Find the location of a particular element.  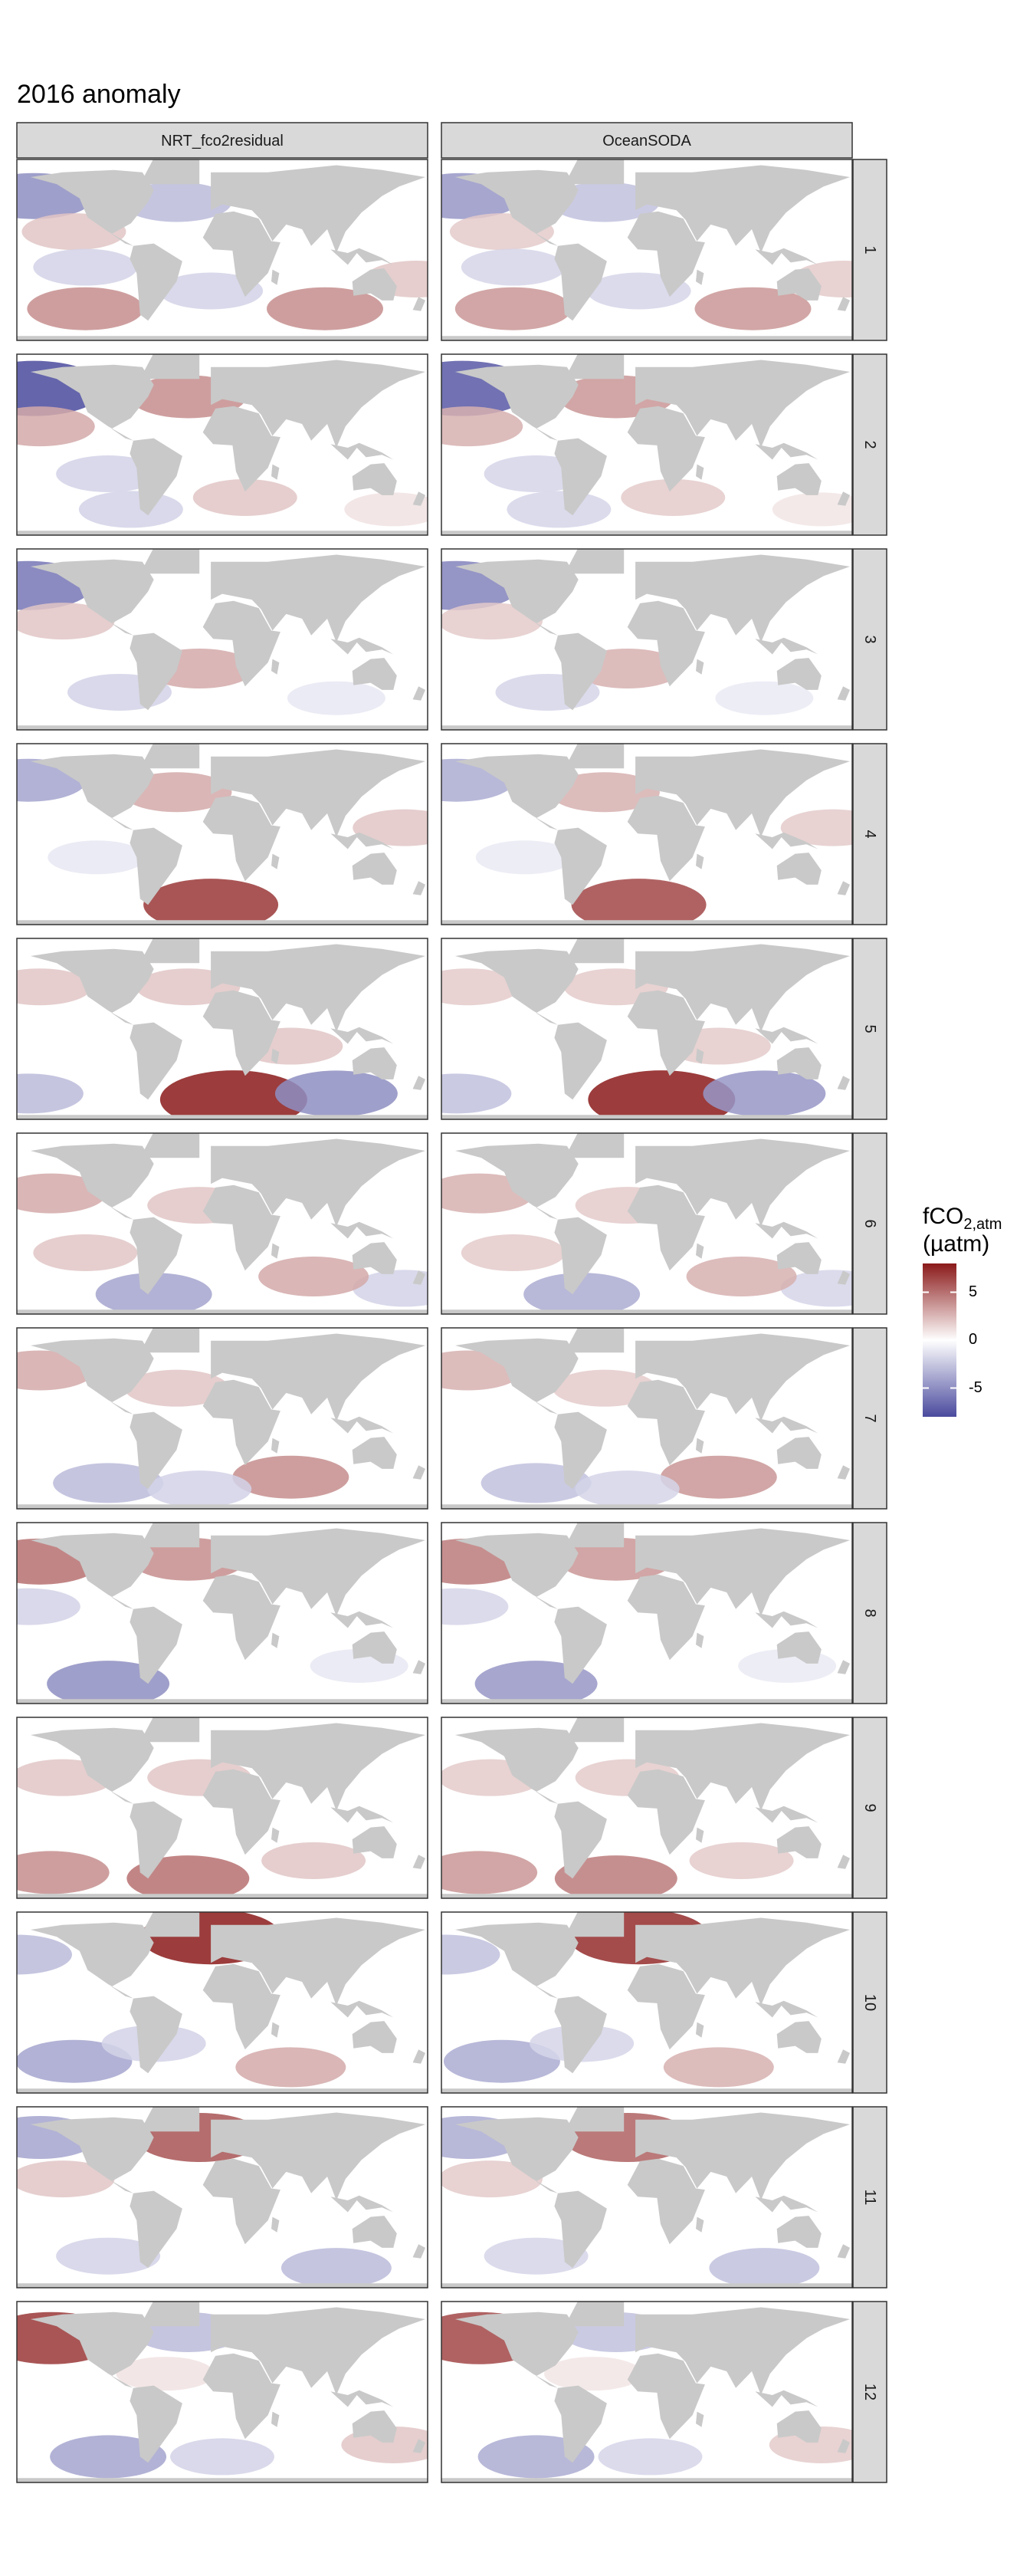

row-strip is located at coordinates (870, 250).